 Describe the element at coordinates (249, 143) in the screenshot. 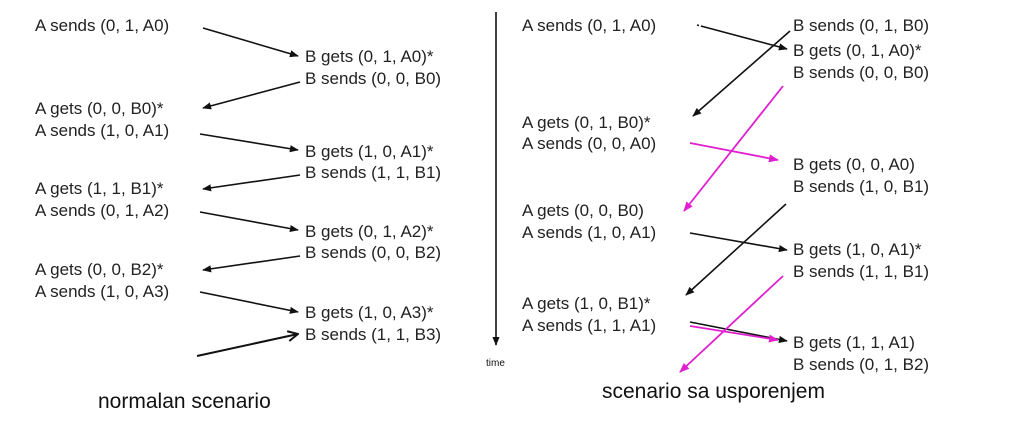

I see `left-arrow-a1` at that location.